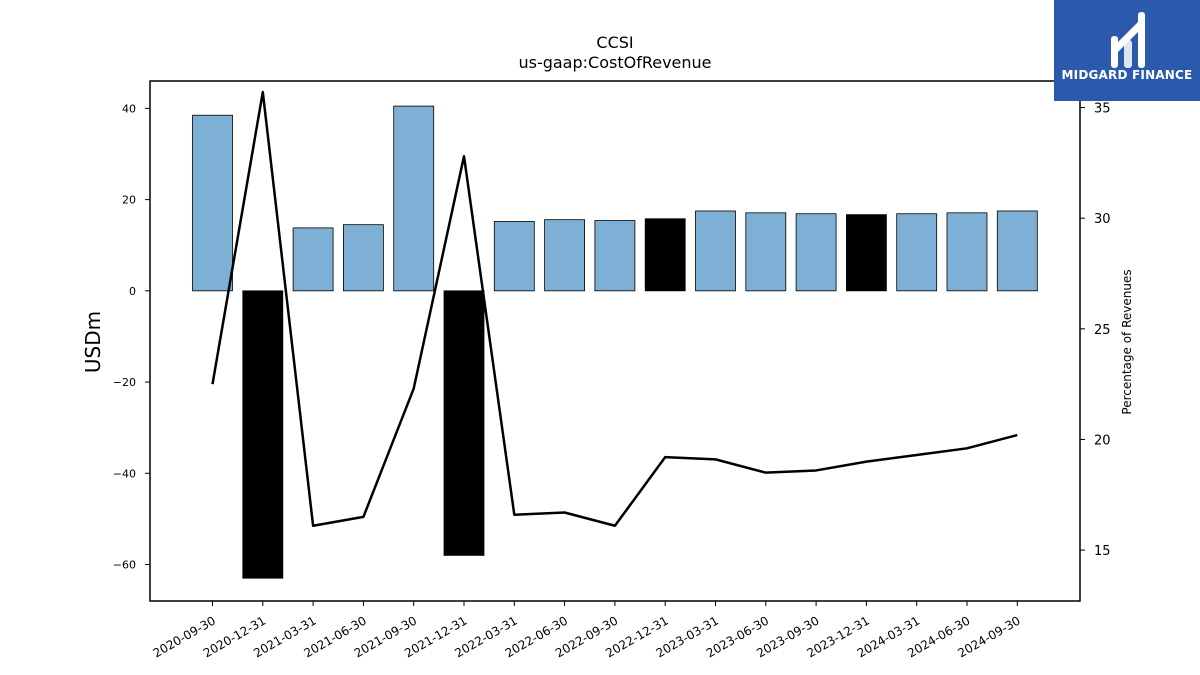 This screenshot has width=1200, height=675. I want to click on y2-tick-label: 30, so click(1102, 219).